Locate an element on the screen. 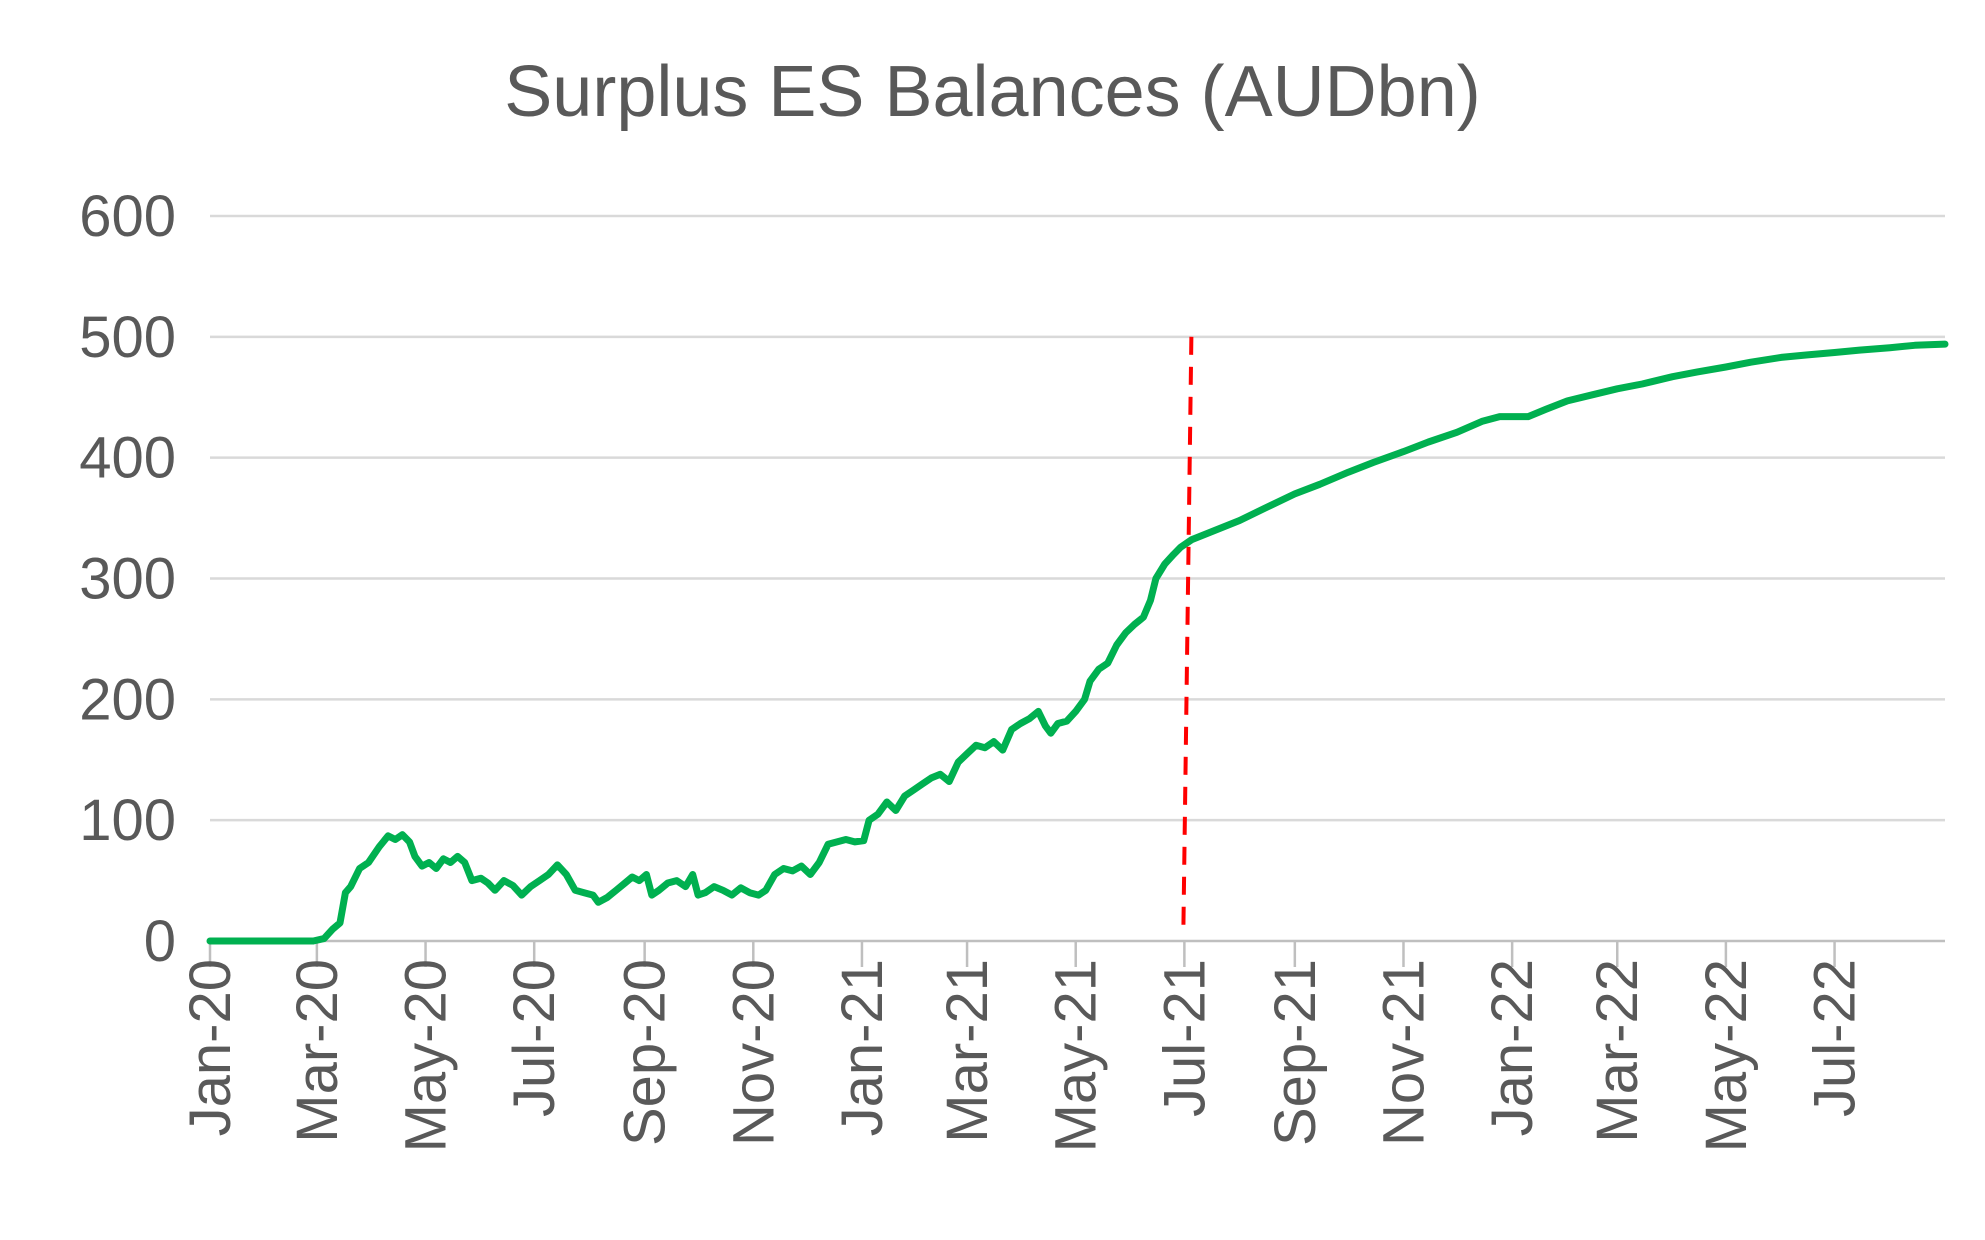  y-tick-label: 400 is located at coordinates (127, 458).